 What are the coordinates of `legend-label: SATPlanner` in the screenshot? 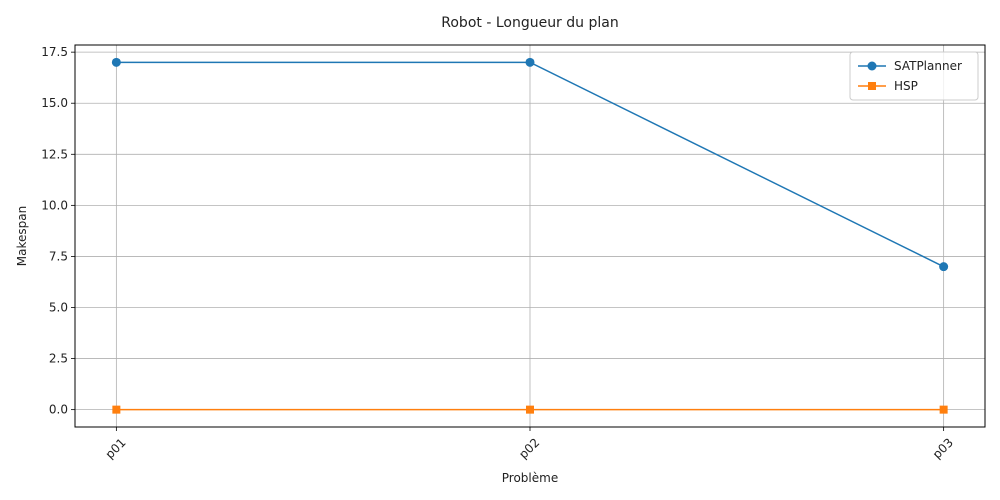 It's located at (928, 66).